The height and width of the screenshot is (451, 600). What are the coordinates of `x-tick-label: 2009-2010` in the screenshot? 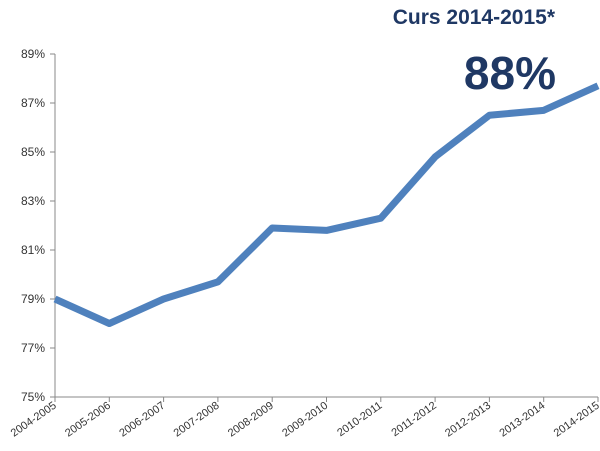 It's located at (305, 420).